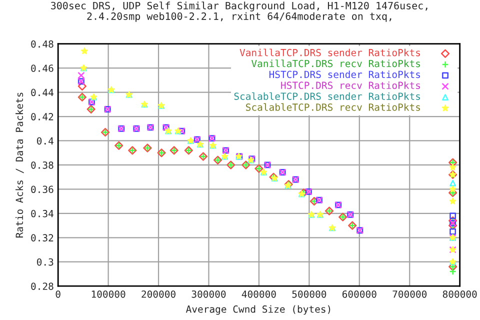 The width and height of the screenshot is (480, 320). What do you see at coordinates (45, 141) in the screenshot?
I see `y-tick-label: 0.4` at bounding box center [45, 141].